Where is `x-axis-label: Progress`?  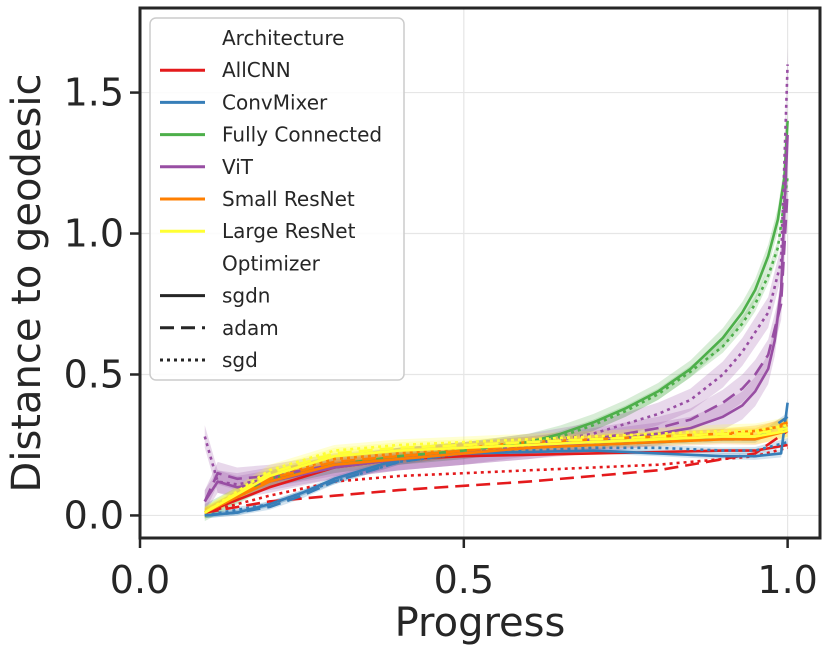 x-axis-label: Progress is located at coordinates (480, 623).